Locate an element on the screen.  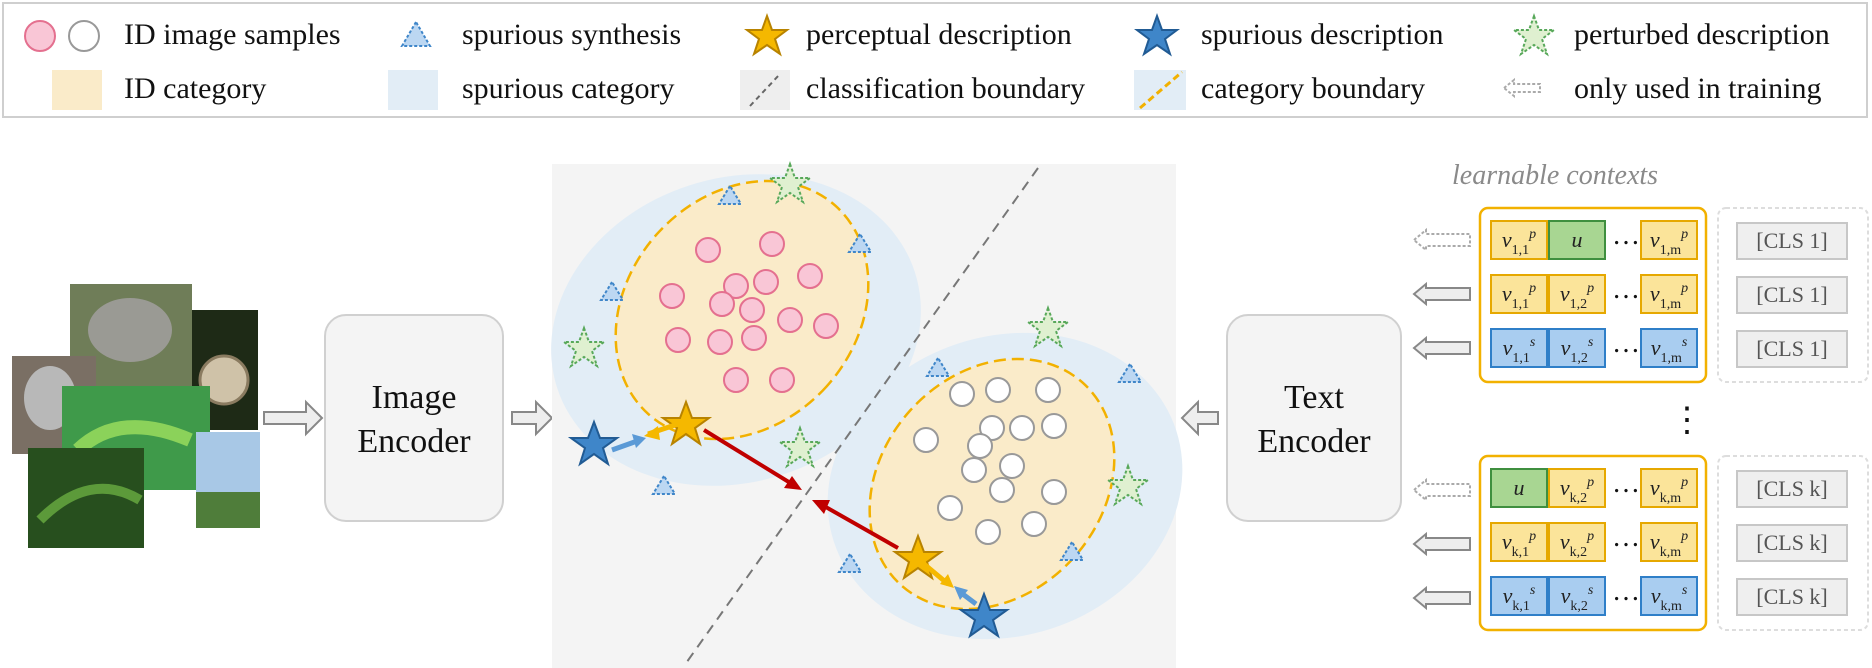
id-samples-top is located at coordinates (749, 312).